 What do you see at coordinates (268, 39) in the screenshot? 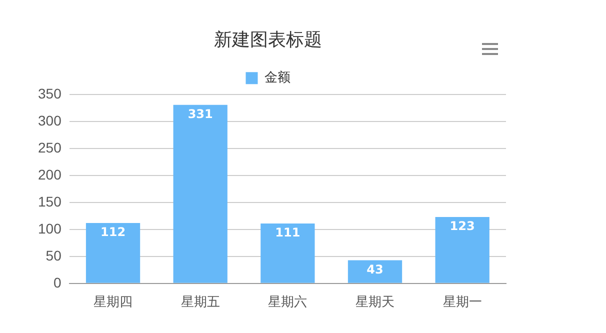
I see `chart-title: 新建图表标题` at bounding box center [268, 39].